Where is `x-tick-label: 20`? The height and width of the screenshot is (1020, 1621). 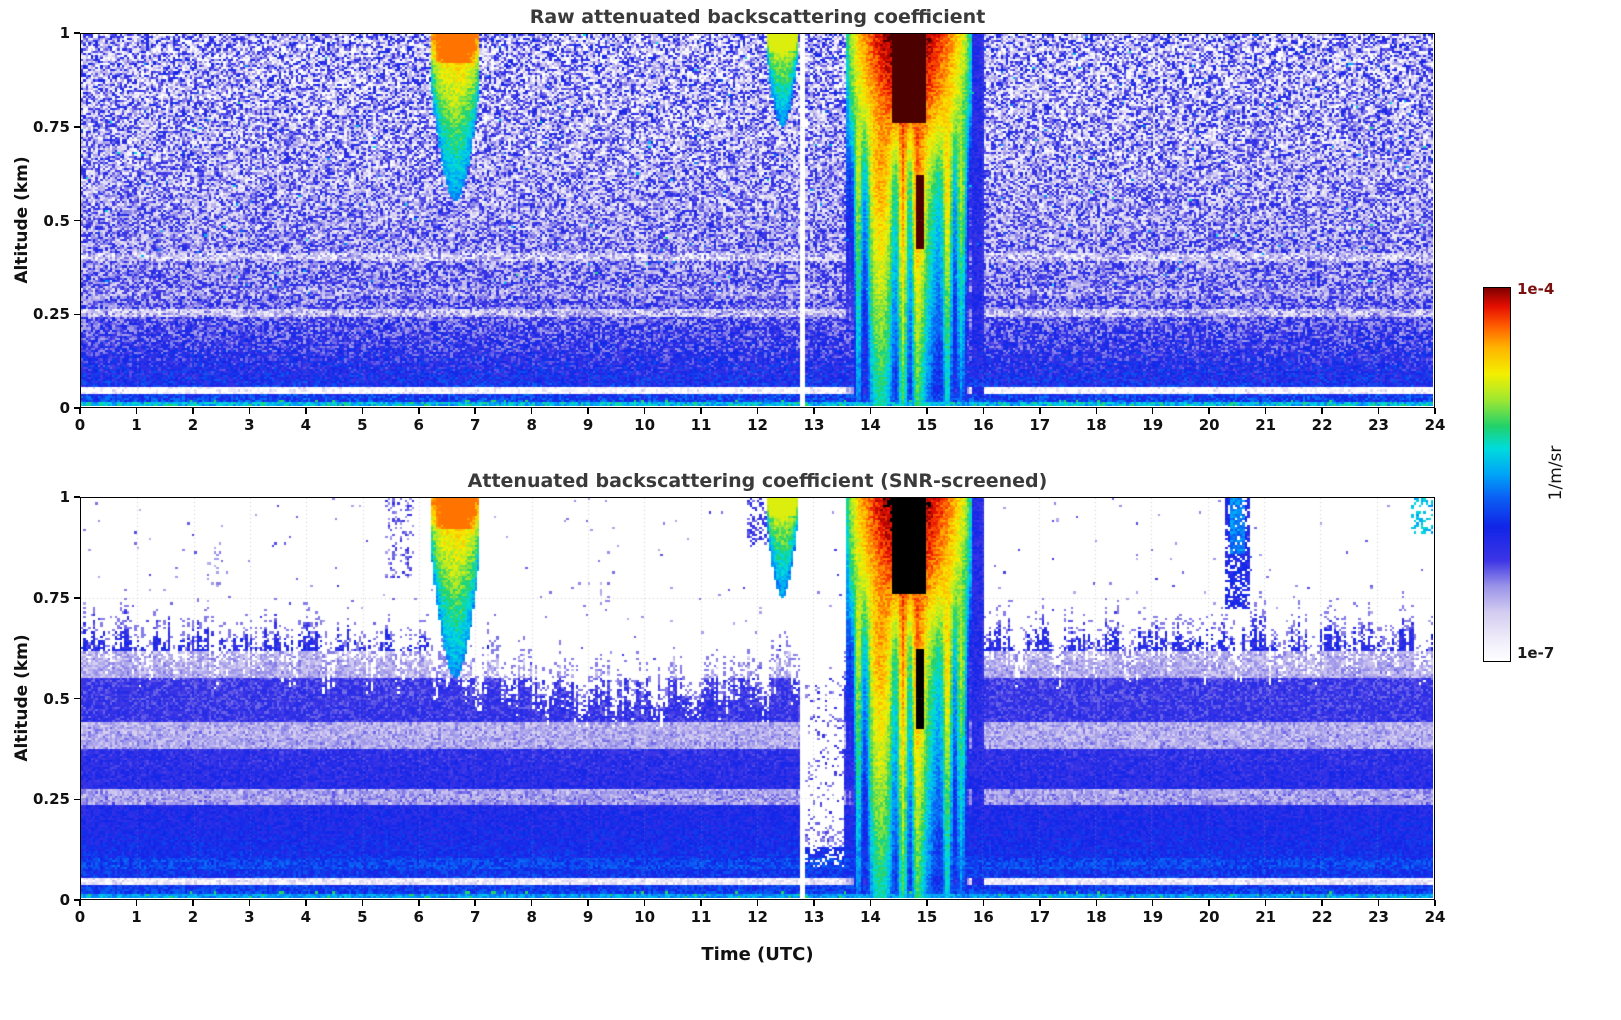
x-tick-label: 20 is located at coordinates (1209, 425).